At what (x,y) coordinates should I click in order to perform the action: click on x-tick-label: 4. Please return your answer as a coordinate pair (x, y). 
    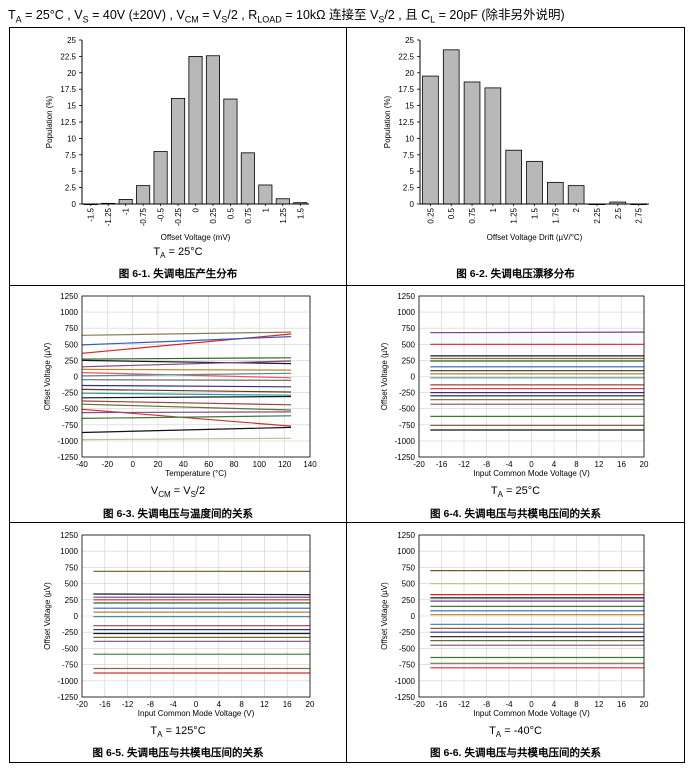
    Looking at the image, I should click on (554, 464).